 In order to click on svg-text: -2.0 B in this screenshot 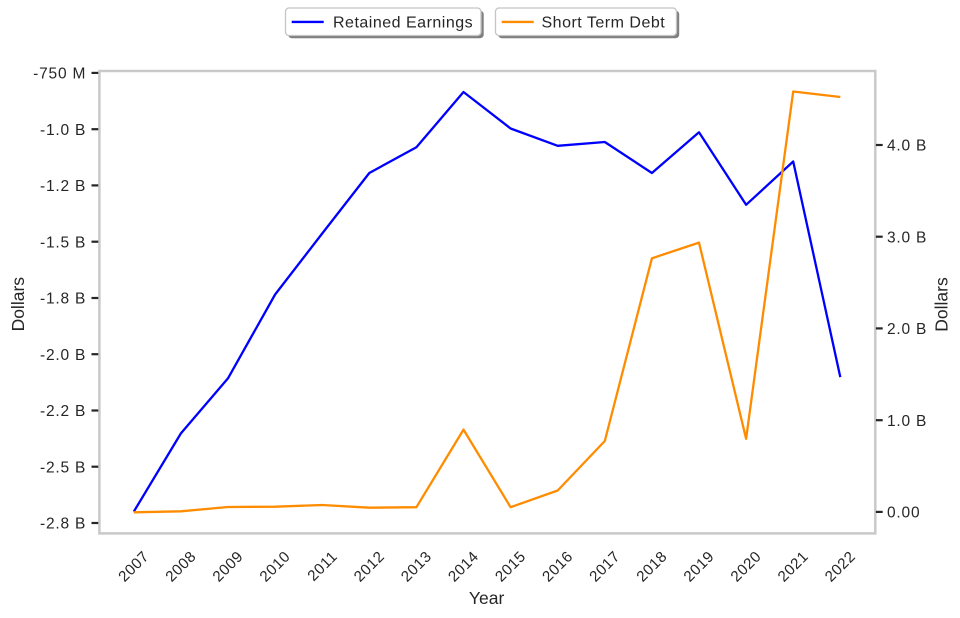, I will do `click(63, 355)`.